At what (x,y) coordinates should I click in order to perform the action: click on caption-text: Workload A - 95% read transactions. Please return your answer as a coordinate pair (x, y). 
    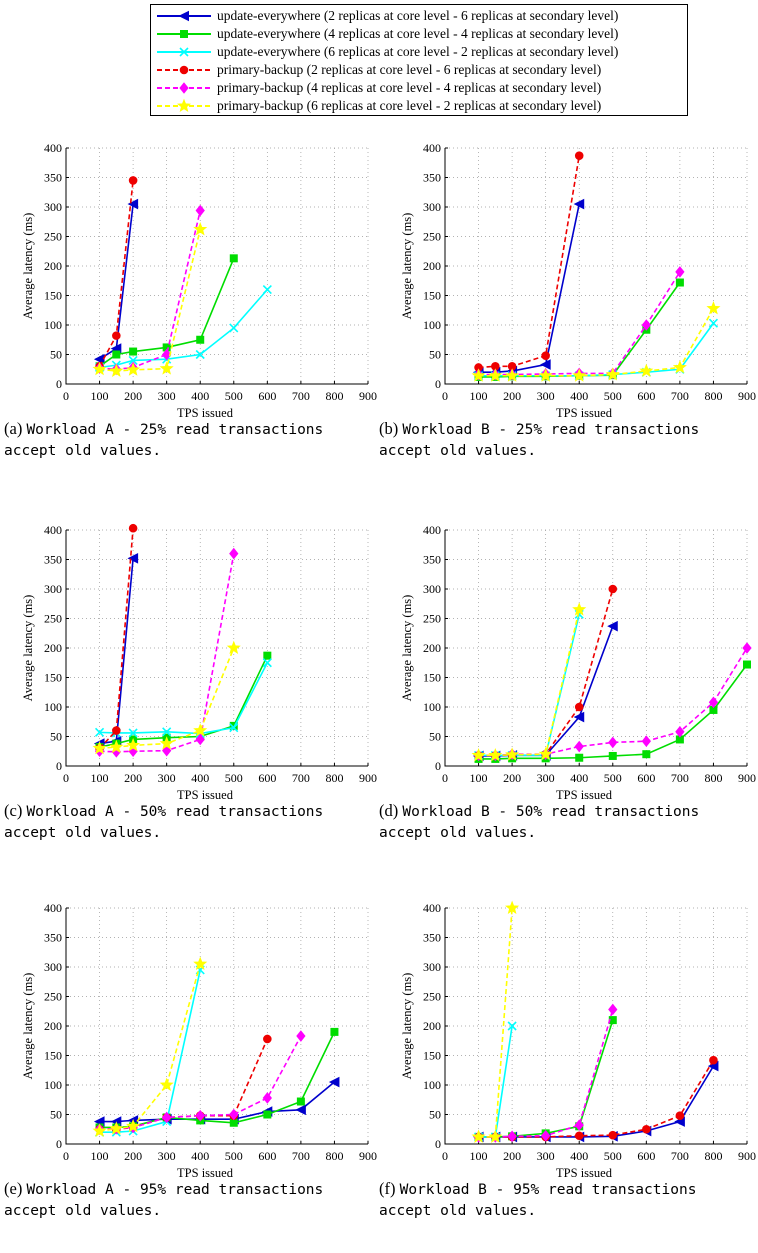
    Looking at the image, I should click on (175, 1190).